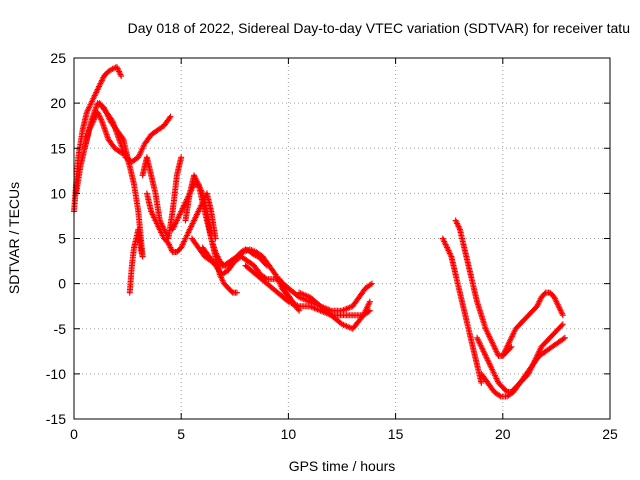 This screenshot has height=480, width=640. Describe the element at coordinates (56, 419) in the screenshot. I see `y-tick-label: -15` at that location.